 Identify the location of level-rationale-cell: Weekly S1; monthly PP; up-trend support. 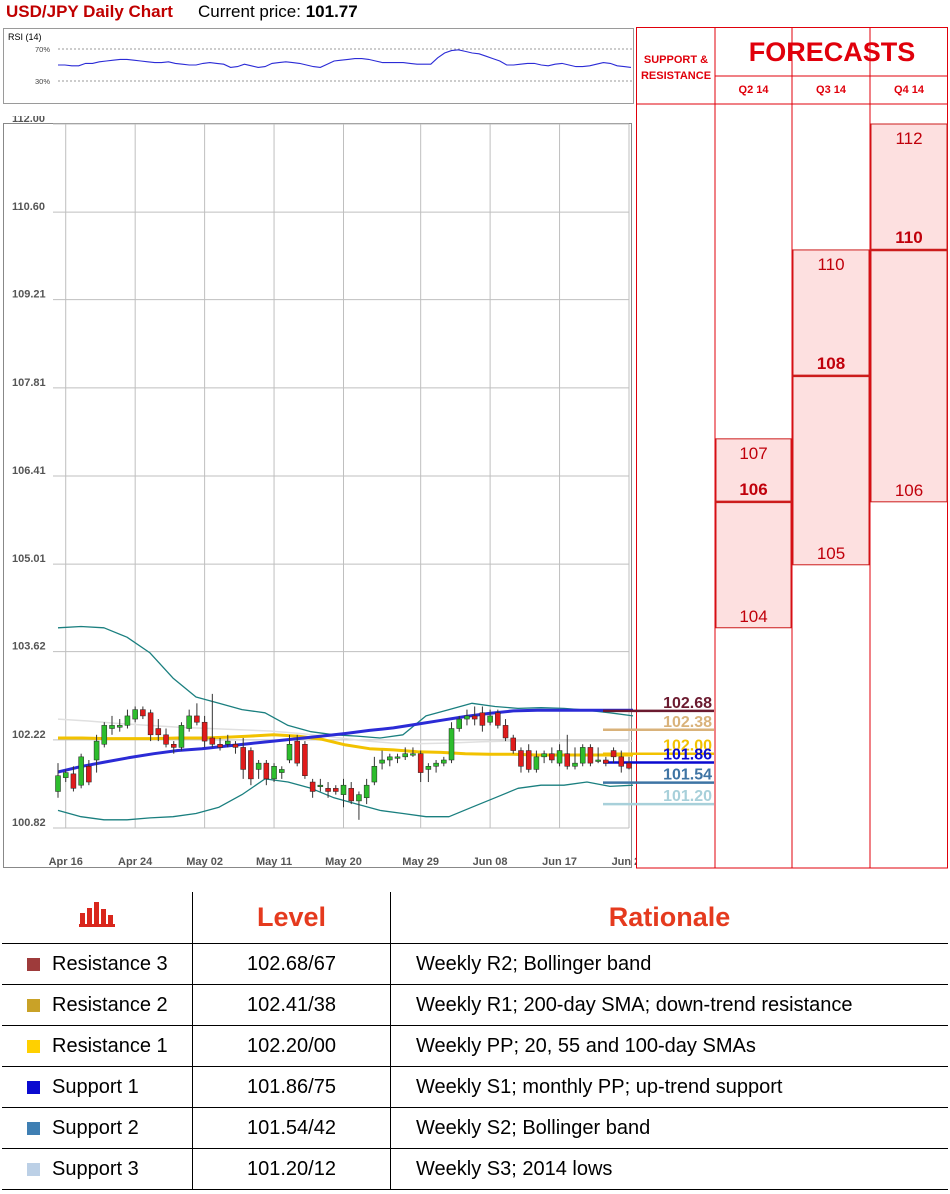
(669, 1087).